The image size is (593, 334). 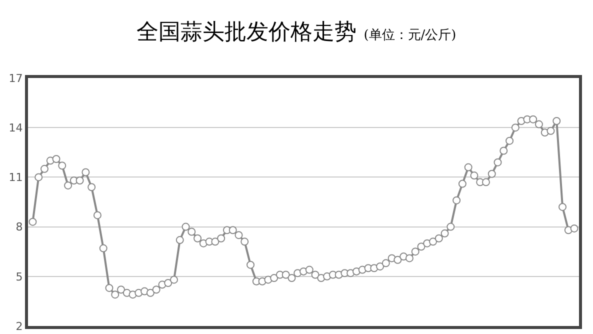 What do you see at coordinates (19, 227) in the screenshot?
I see `y-tick-label: 8` at bounding box center [19, 227].